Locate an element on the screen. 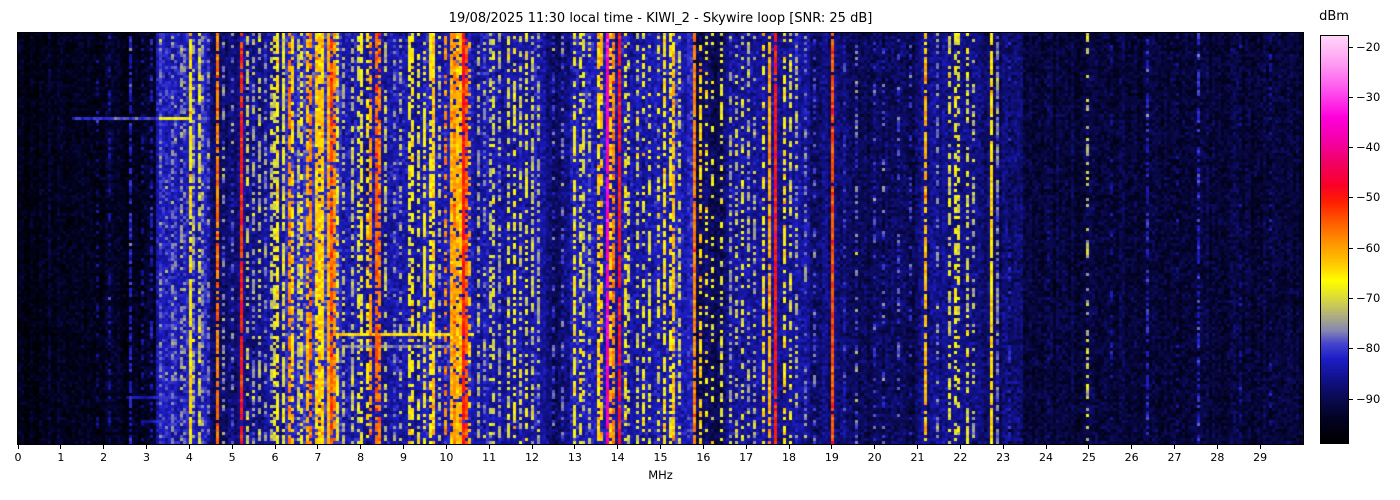  x-tick-label: 27 is located at coordinates (1174, 457).